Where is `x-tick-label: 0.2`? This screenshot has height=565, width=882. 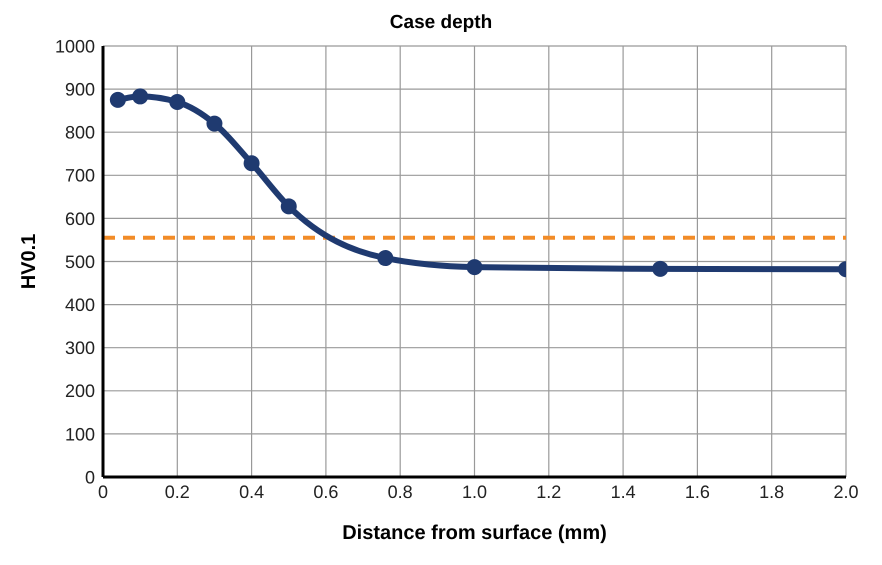
x-tick-label: 0.2 is located at coordinates (177, 492).